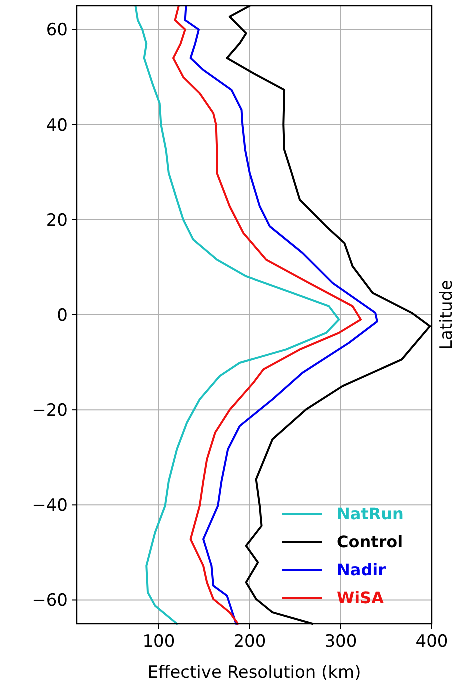 This screenshot has width=459, height=690. Describe the element at coordinates (159, 642) in the screenshot. I see `x-tick-label: 100` at that location.